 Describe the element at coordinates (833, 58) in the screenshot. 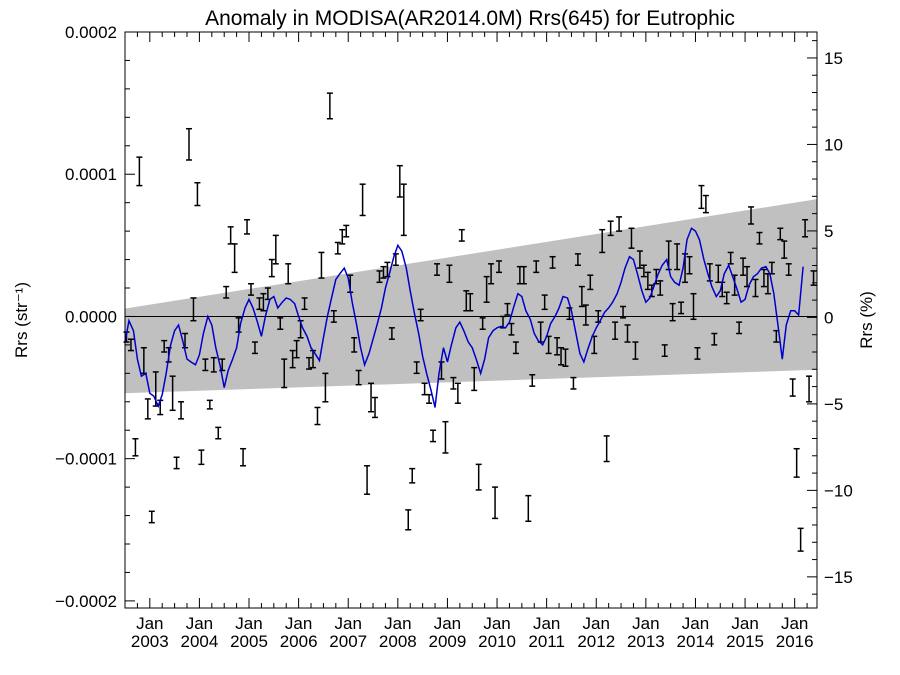

I see `y2-tick-label: 15` at that location.